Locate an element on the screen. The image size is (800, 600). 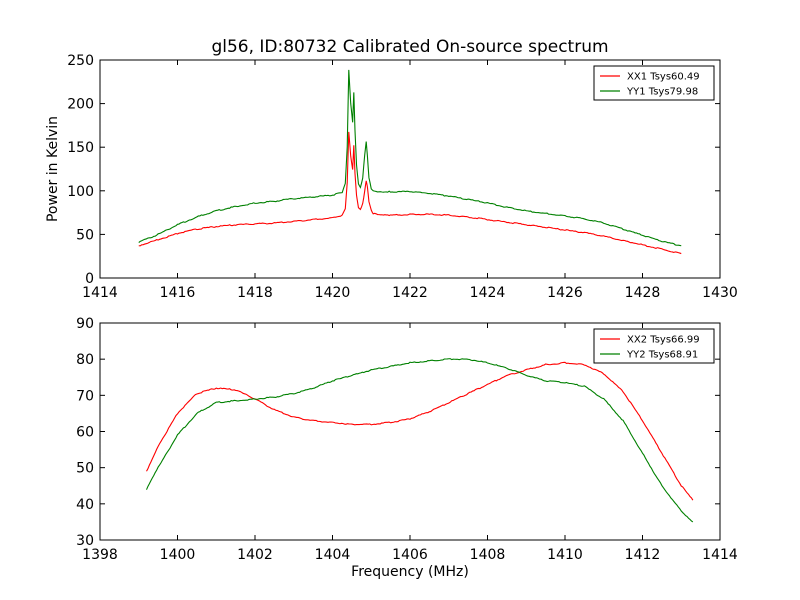
x-tick-label: 1408 is located at coordinates (488, 555).